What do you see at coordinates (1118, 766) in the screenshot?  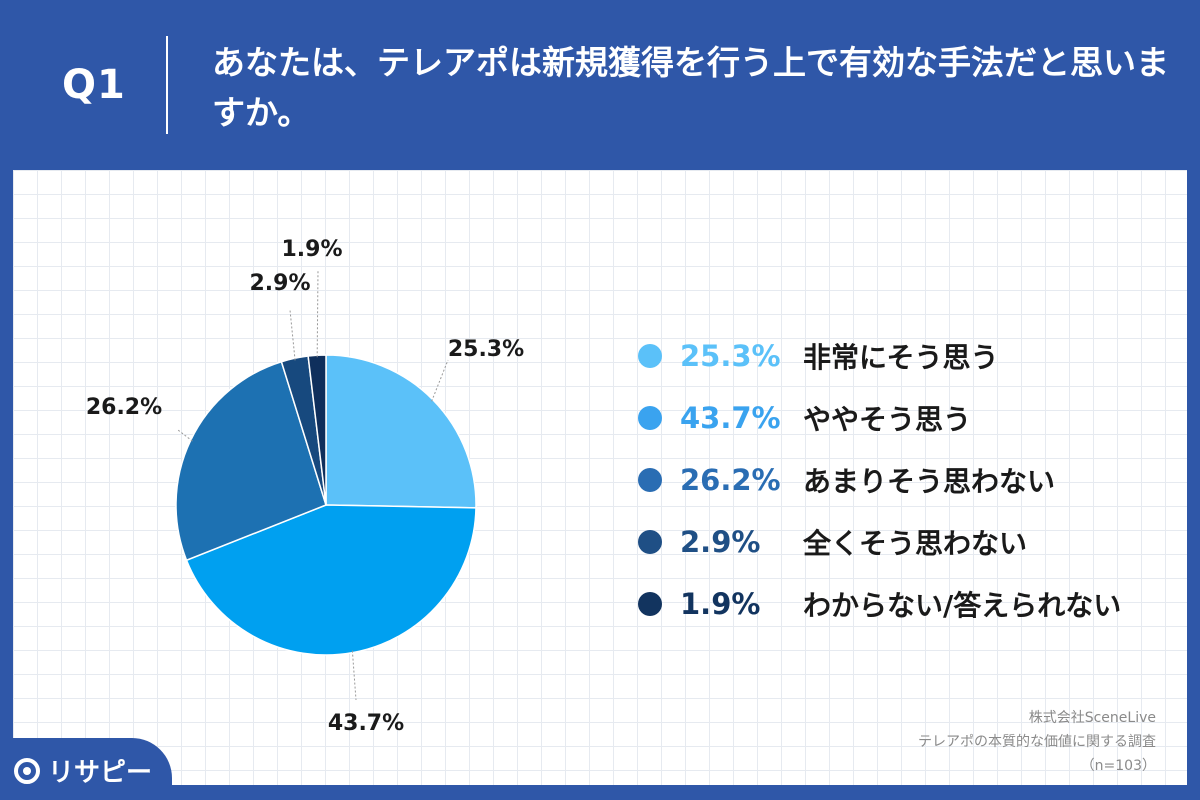 I see `source-sample-size: （n=103）` at bounding box center [1118, 766].